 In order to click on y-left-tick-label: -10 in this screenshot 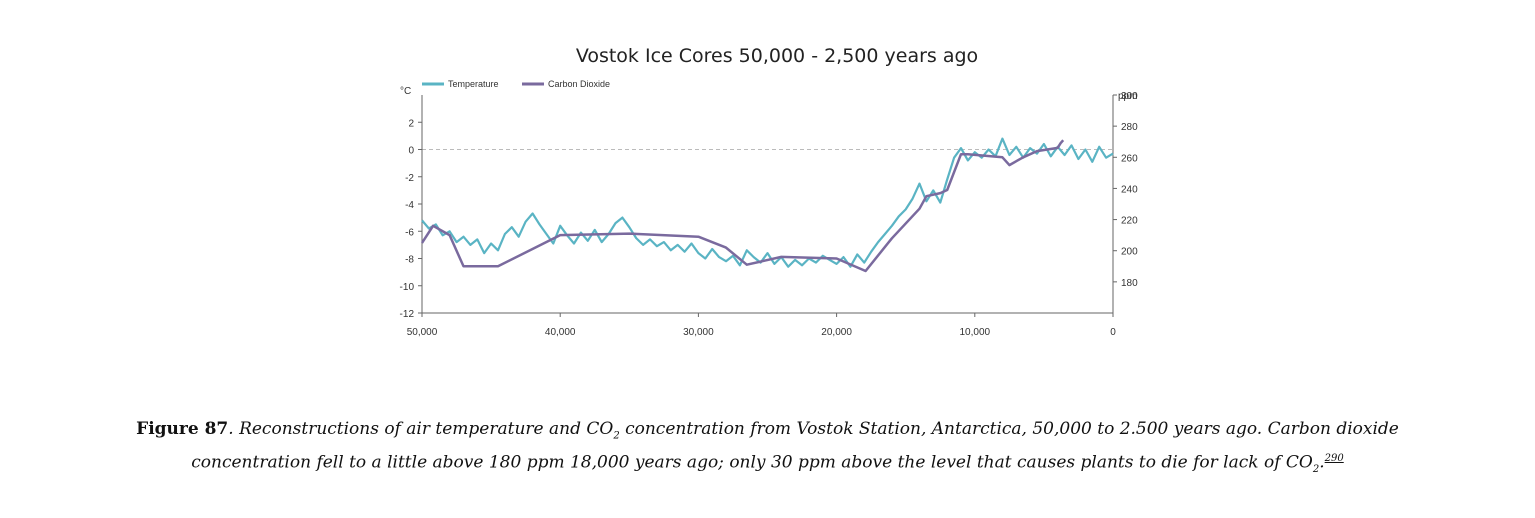, I will do `click(407, 287)`.